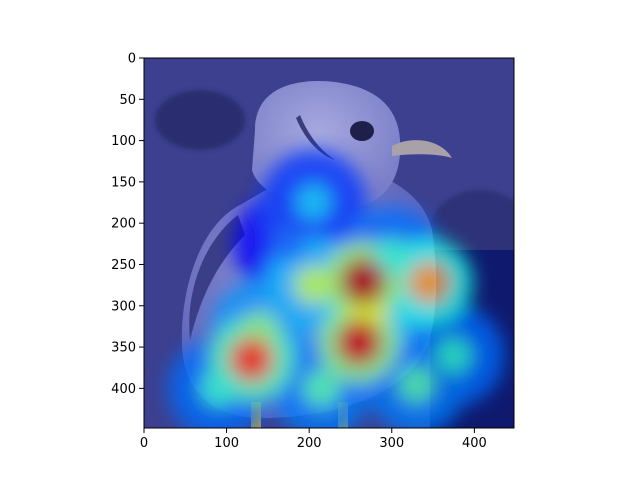  What do you see at coordinates (123, 389) in the screenshot?
I see `y-tick-label: 400` at bounding box center [123, 389].